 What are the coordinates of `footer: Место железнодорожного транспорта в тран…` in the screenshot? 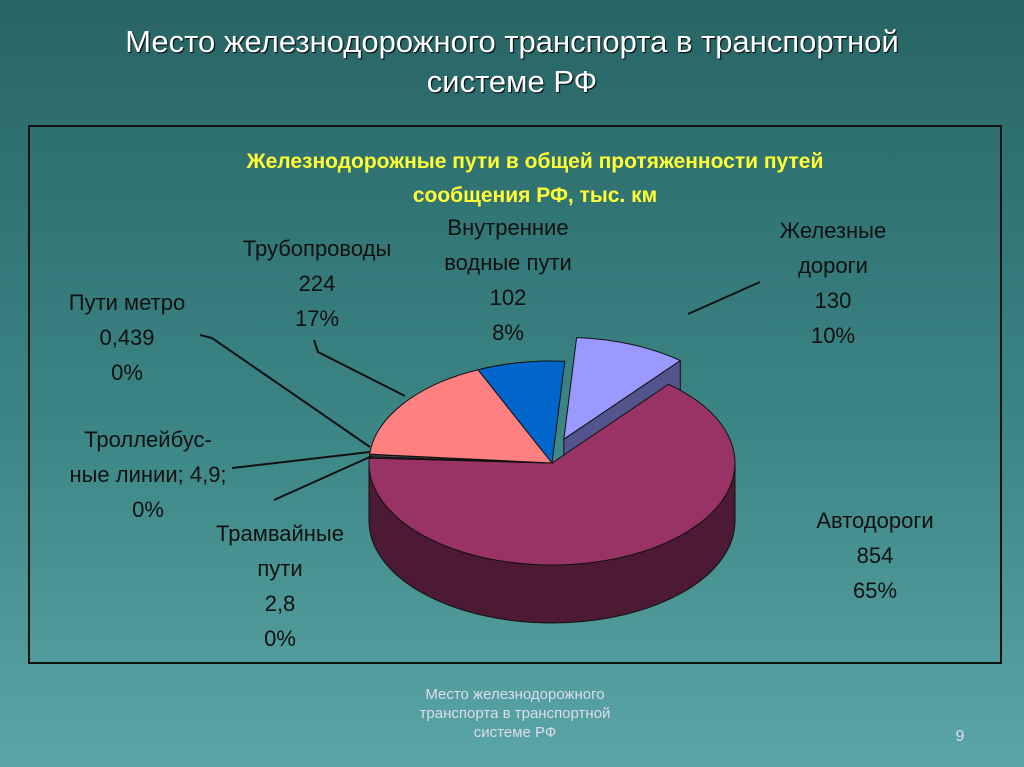 It's located at (515, 713).